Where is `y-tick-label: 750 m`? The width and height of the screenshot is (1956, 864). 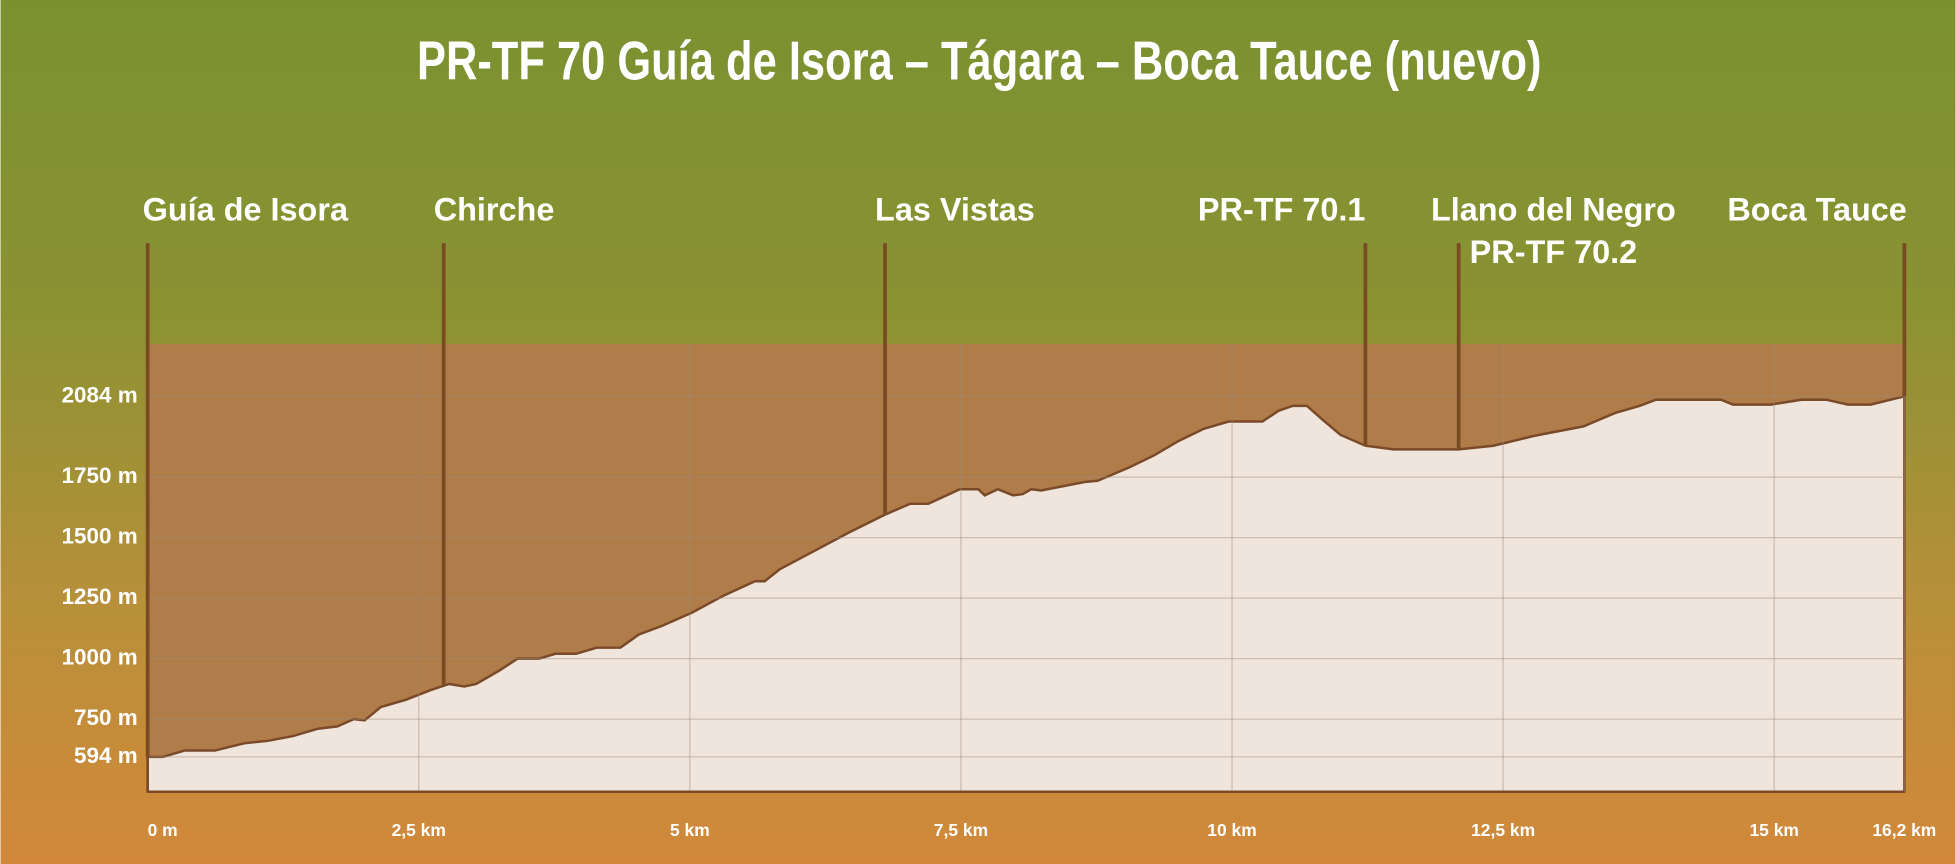
y-tick-label: 750 m is located at coordinates (106, 717).